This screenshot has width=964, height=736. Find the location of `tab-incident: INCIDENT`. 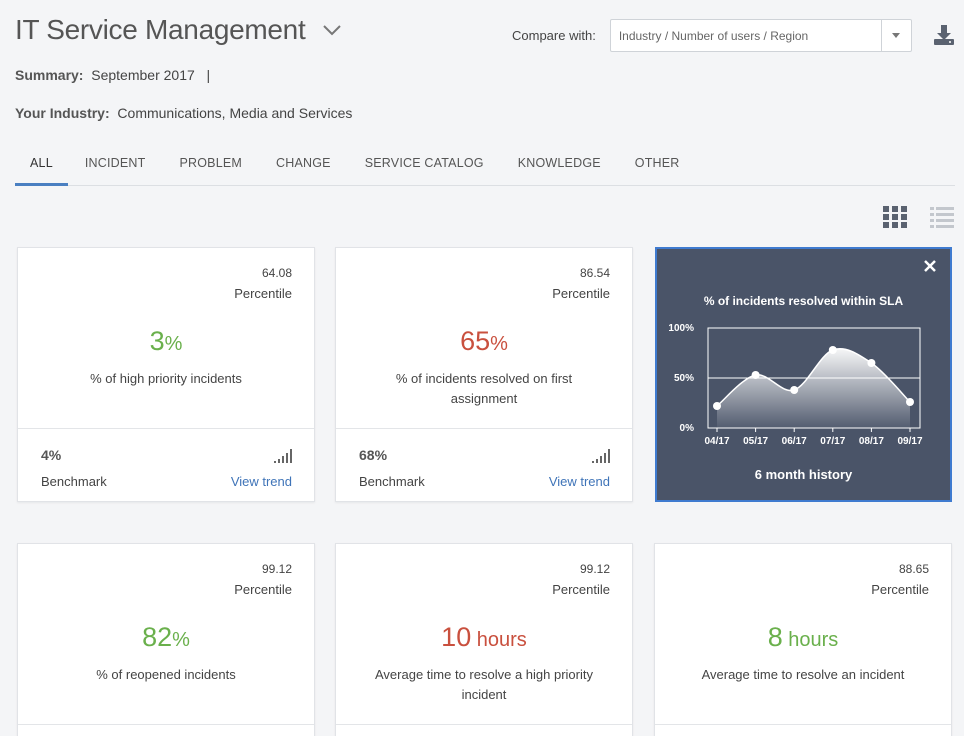

tab-incident: INCIDENT is located at coordinates (115, 163).